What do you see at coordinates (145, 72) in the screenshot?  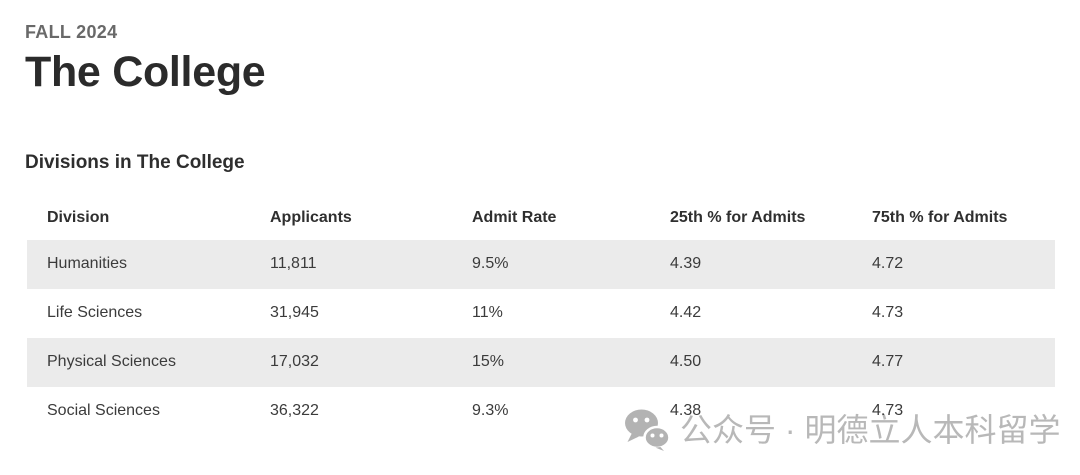 I see `page-title: The College` at bounding box center [145, 72].